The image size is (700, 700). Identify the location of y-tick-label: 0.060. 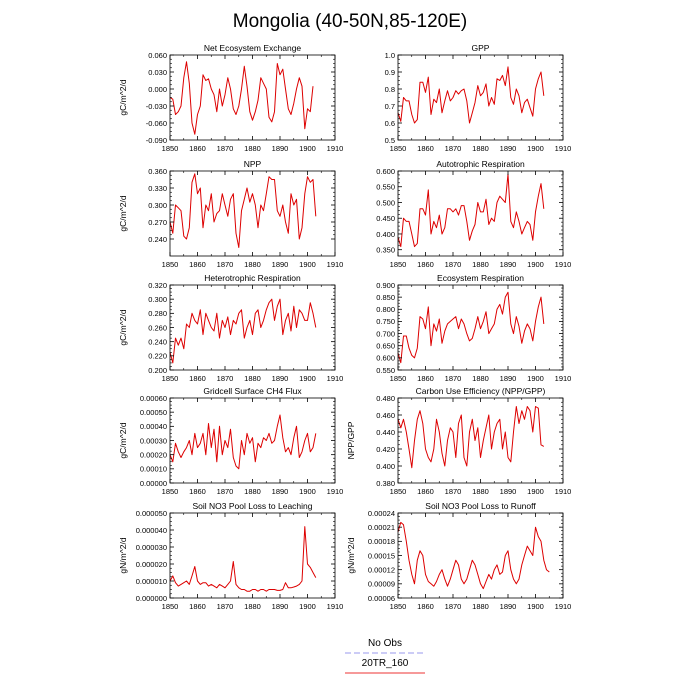
(157, 55).